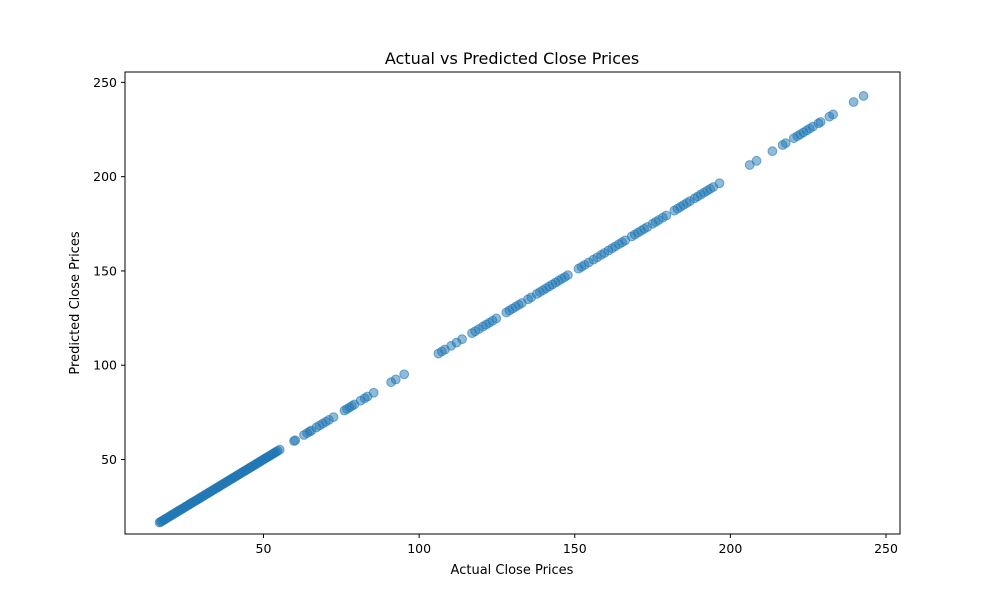 The width and height of the screenshot is (1000, 604). Describe the element at coordinates (105, 82) in the screenshot. I see `y-tick-label: 250` at that location.